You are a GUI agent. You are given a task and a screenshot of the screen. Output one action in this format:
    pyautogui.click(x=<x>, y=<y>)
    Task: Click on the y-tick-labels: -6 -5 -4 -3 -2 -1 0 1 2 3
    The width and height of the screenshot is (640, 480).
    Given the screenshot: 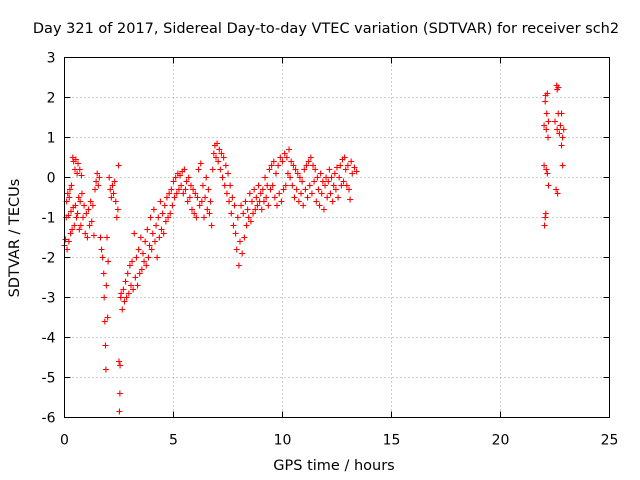 What is the action you would take?
    pyautogui.click(x=49, y=239)
    